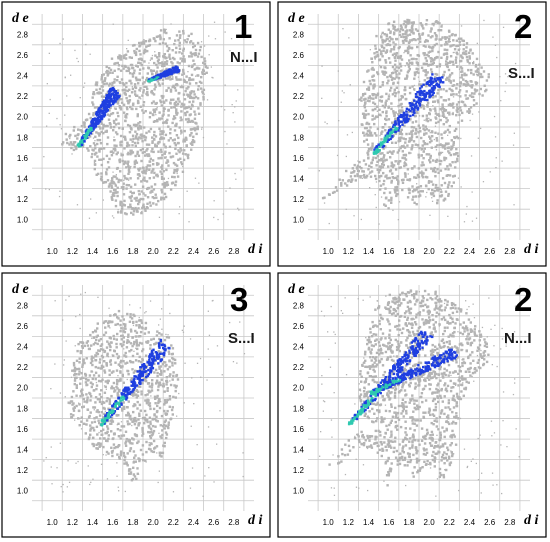  Describe the element at coordinates (255, 249) in the screenshot. I see `x-axis-label: d i` at that location.